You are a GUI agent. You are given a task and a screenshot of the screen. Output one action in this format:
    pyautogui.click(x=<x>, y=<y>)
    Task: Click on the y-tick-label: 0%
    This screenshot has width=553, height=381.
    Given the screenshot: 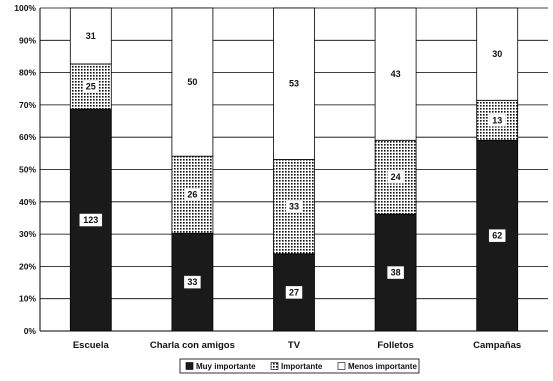 What is the action you would take?
    pyautogui.click(x=30, y=331)
    